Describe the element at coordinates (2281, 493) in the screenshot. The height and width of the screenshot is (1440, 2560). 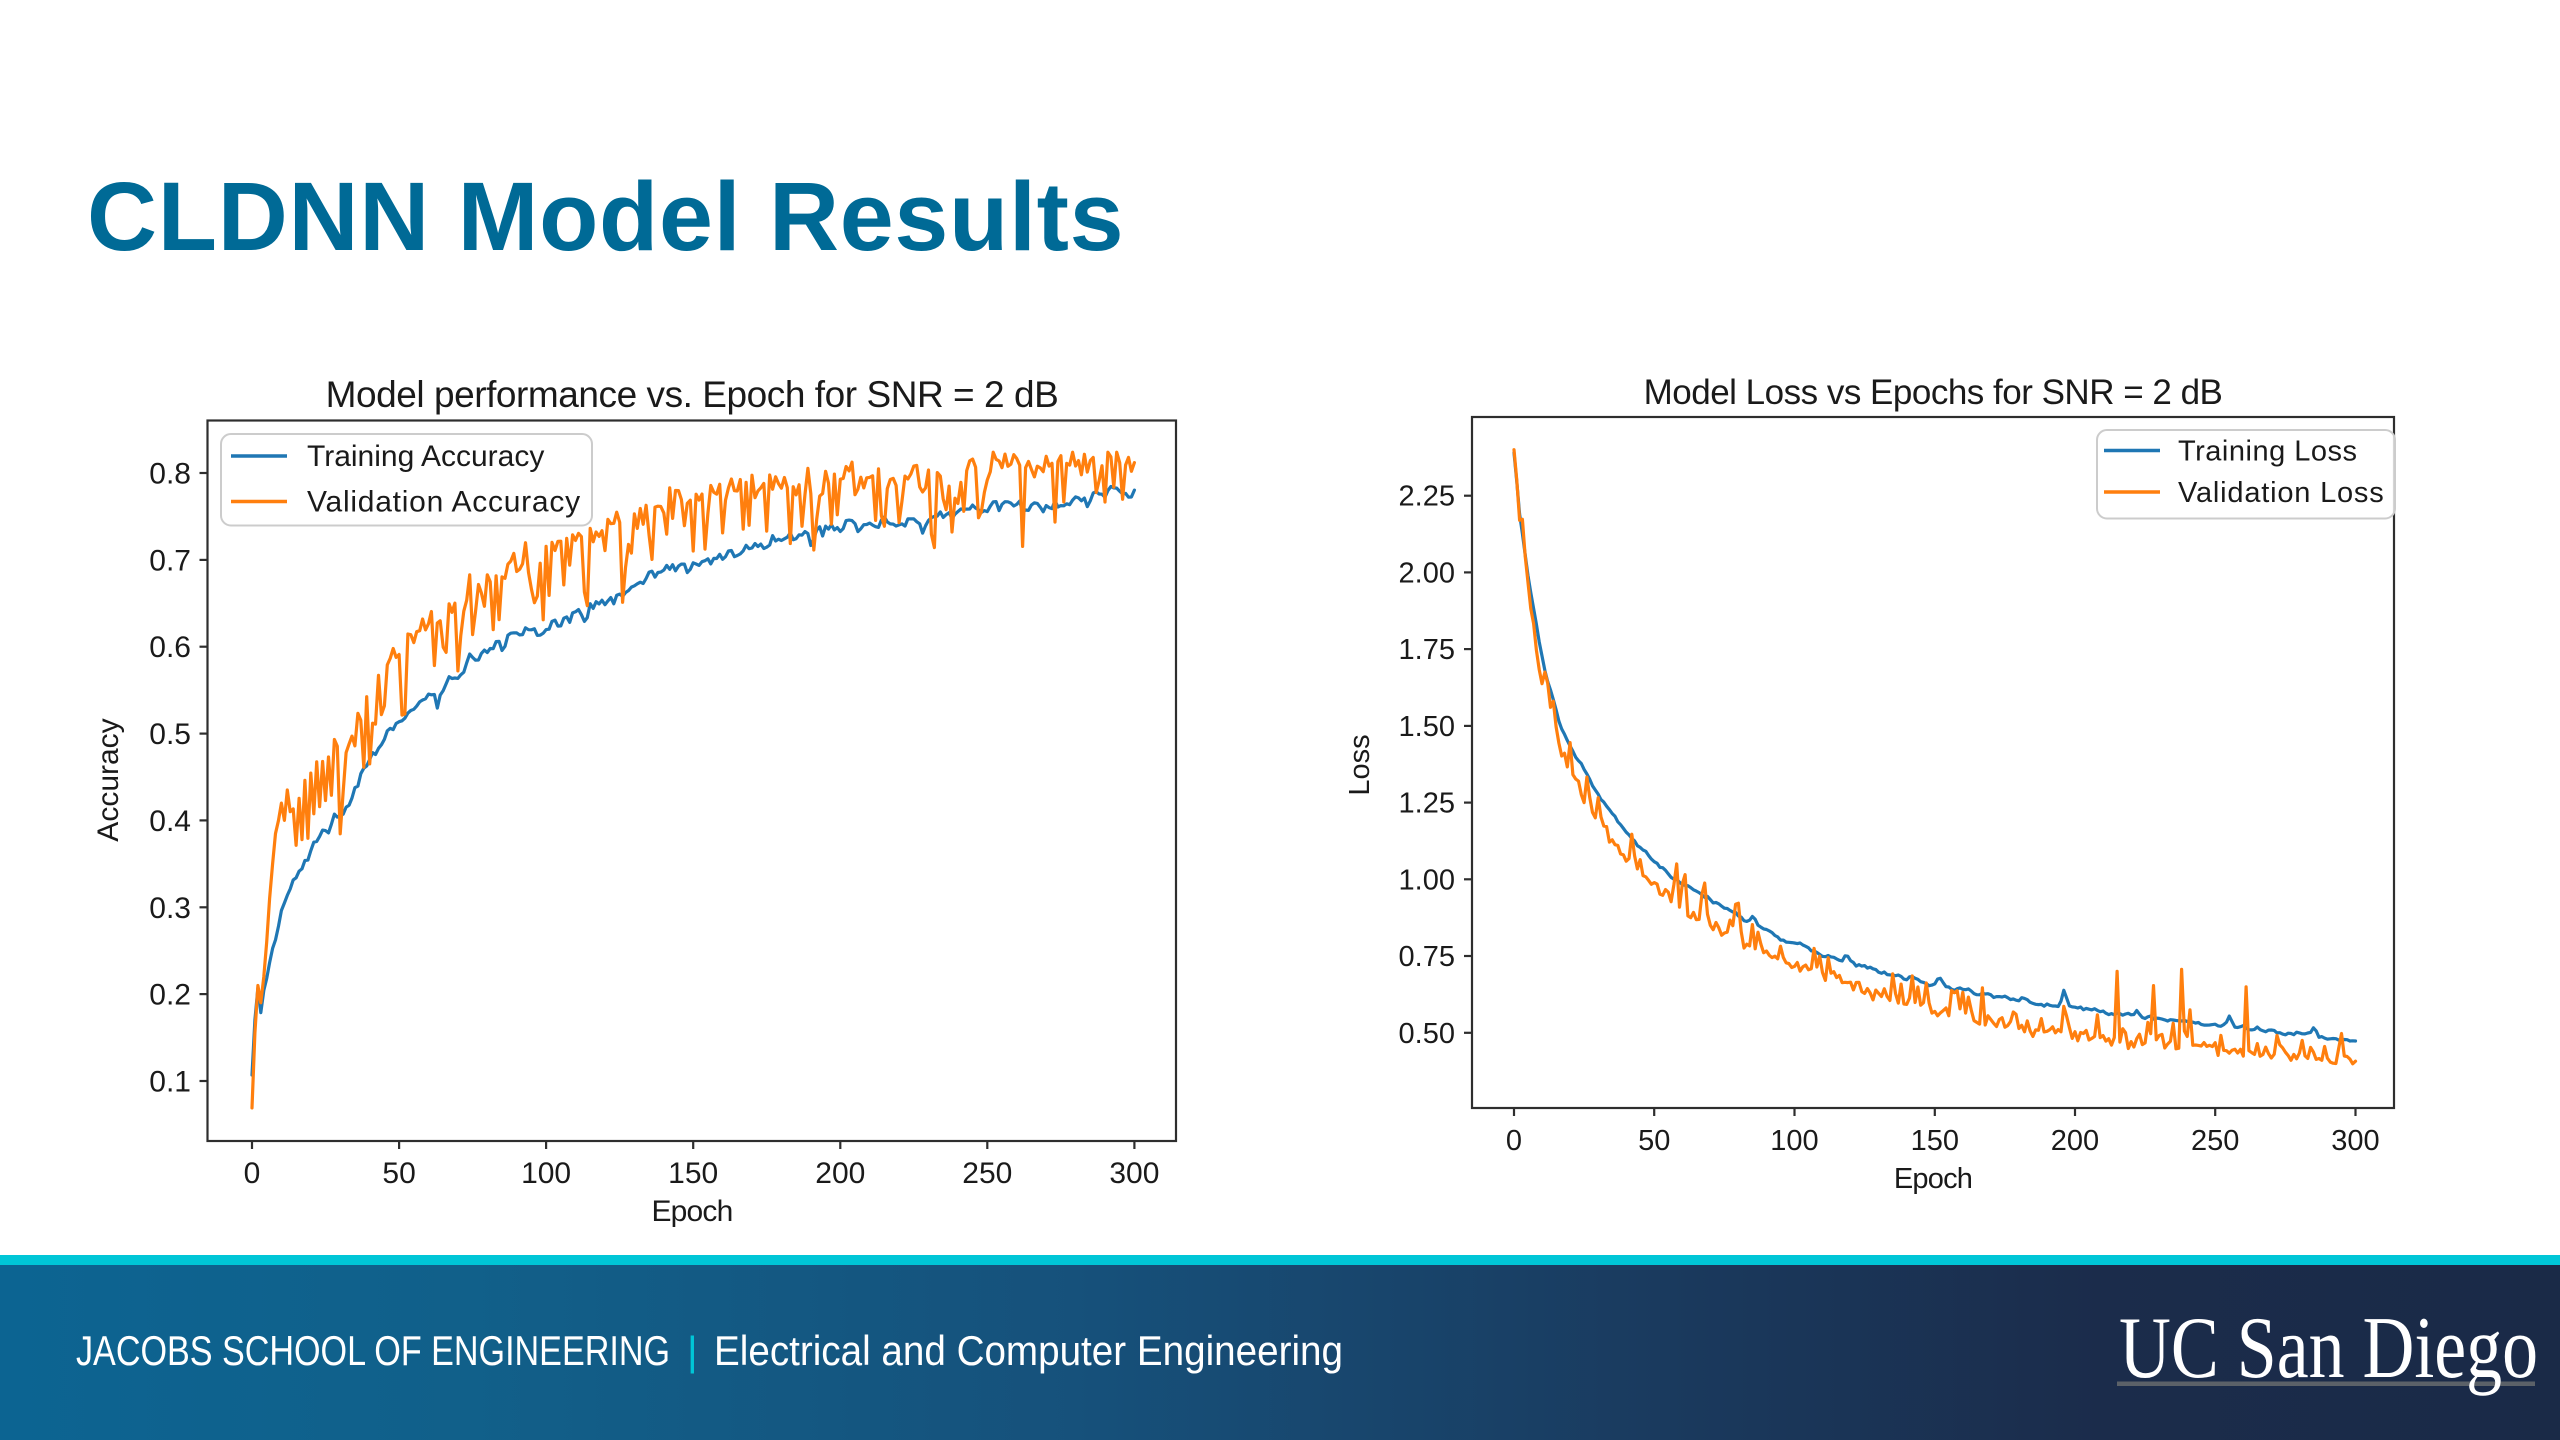
I see `svg-text: Validation Loss` at that location.